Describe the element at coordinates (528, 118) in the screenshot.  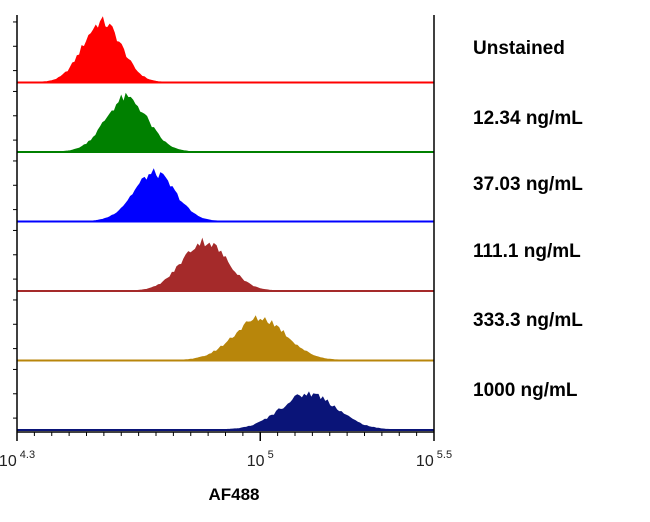
I see `legend-label-12-34: 12.34 ng/mL` at that location.